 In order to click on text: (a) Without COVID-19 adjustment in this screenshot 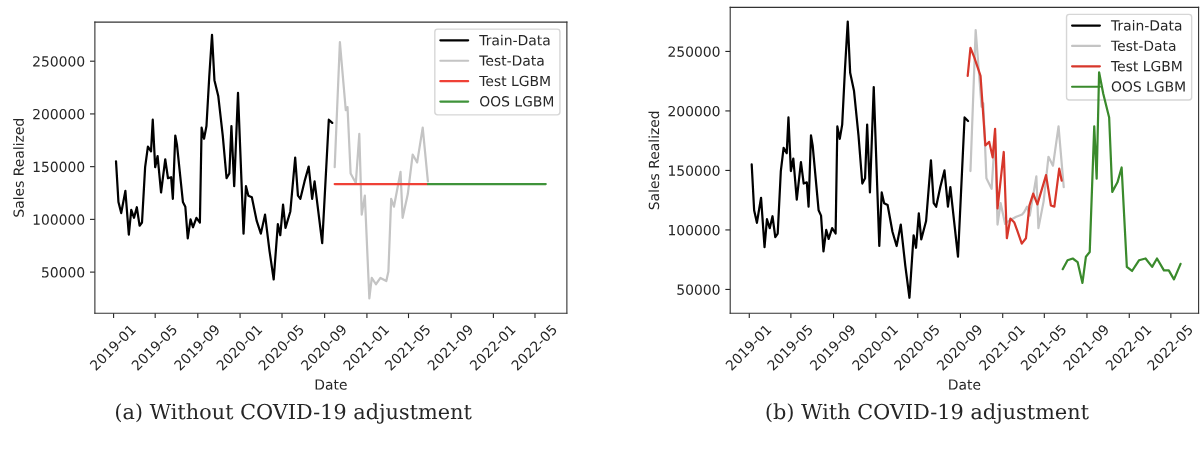, I will do `click(294, 413)`.